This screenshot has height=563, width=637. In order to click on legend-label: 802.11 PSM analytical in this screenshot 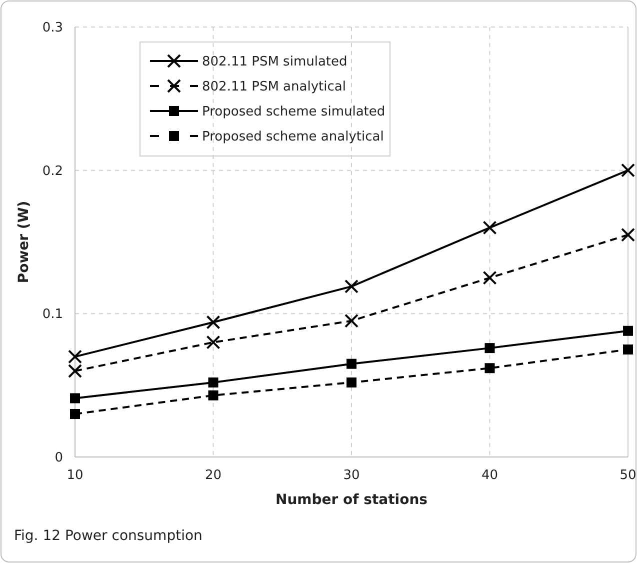, I will do `click(274, 87)`.